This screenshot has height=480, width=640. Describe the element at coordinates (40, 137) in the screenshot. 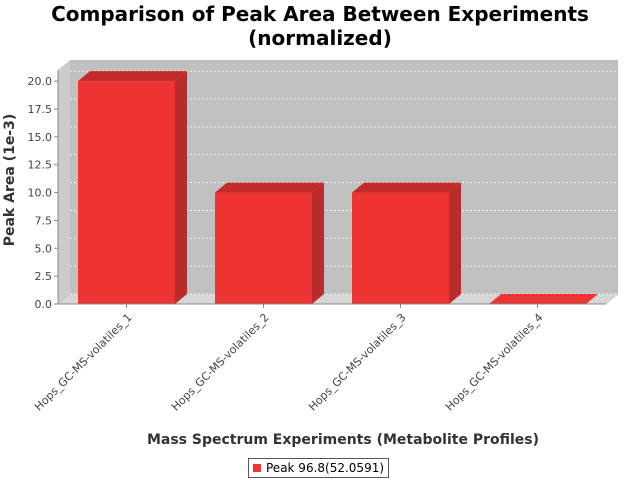

I see `y-tick-label: 15.0` at that location.